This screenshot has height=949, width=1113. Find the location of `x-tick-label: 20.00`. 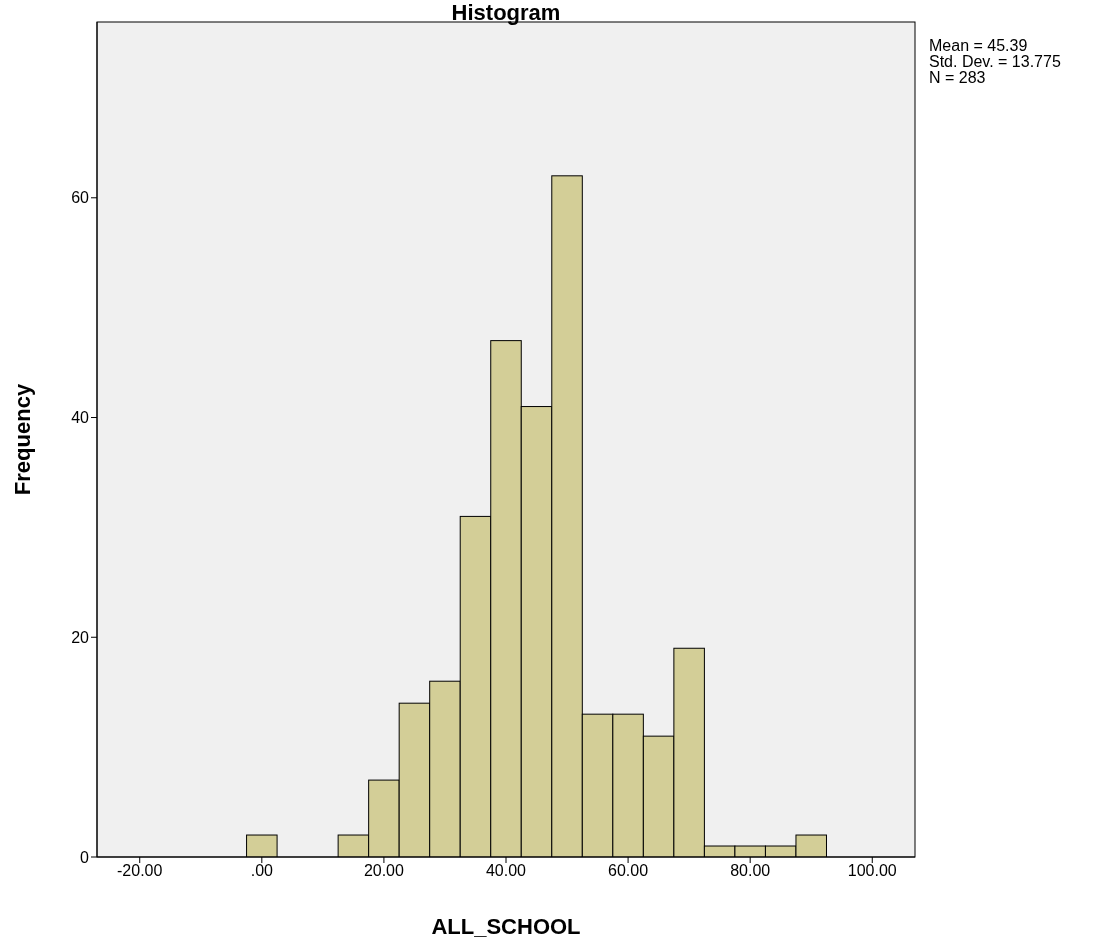

x-tick-label: 20.00 is located at coordinates (384, 871).